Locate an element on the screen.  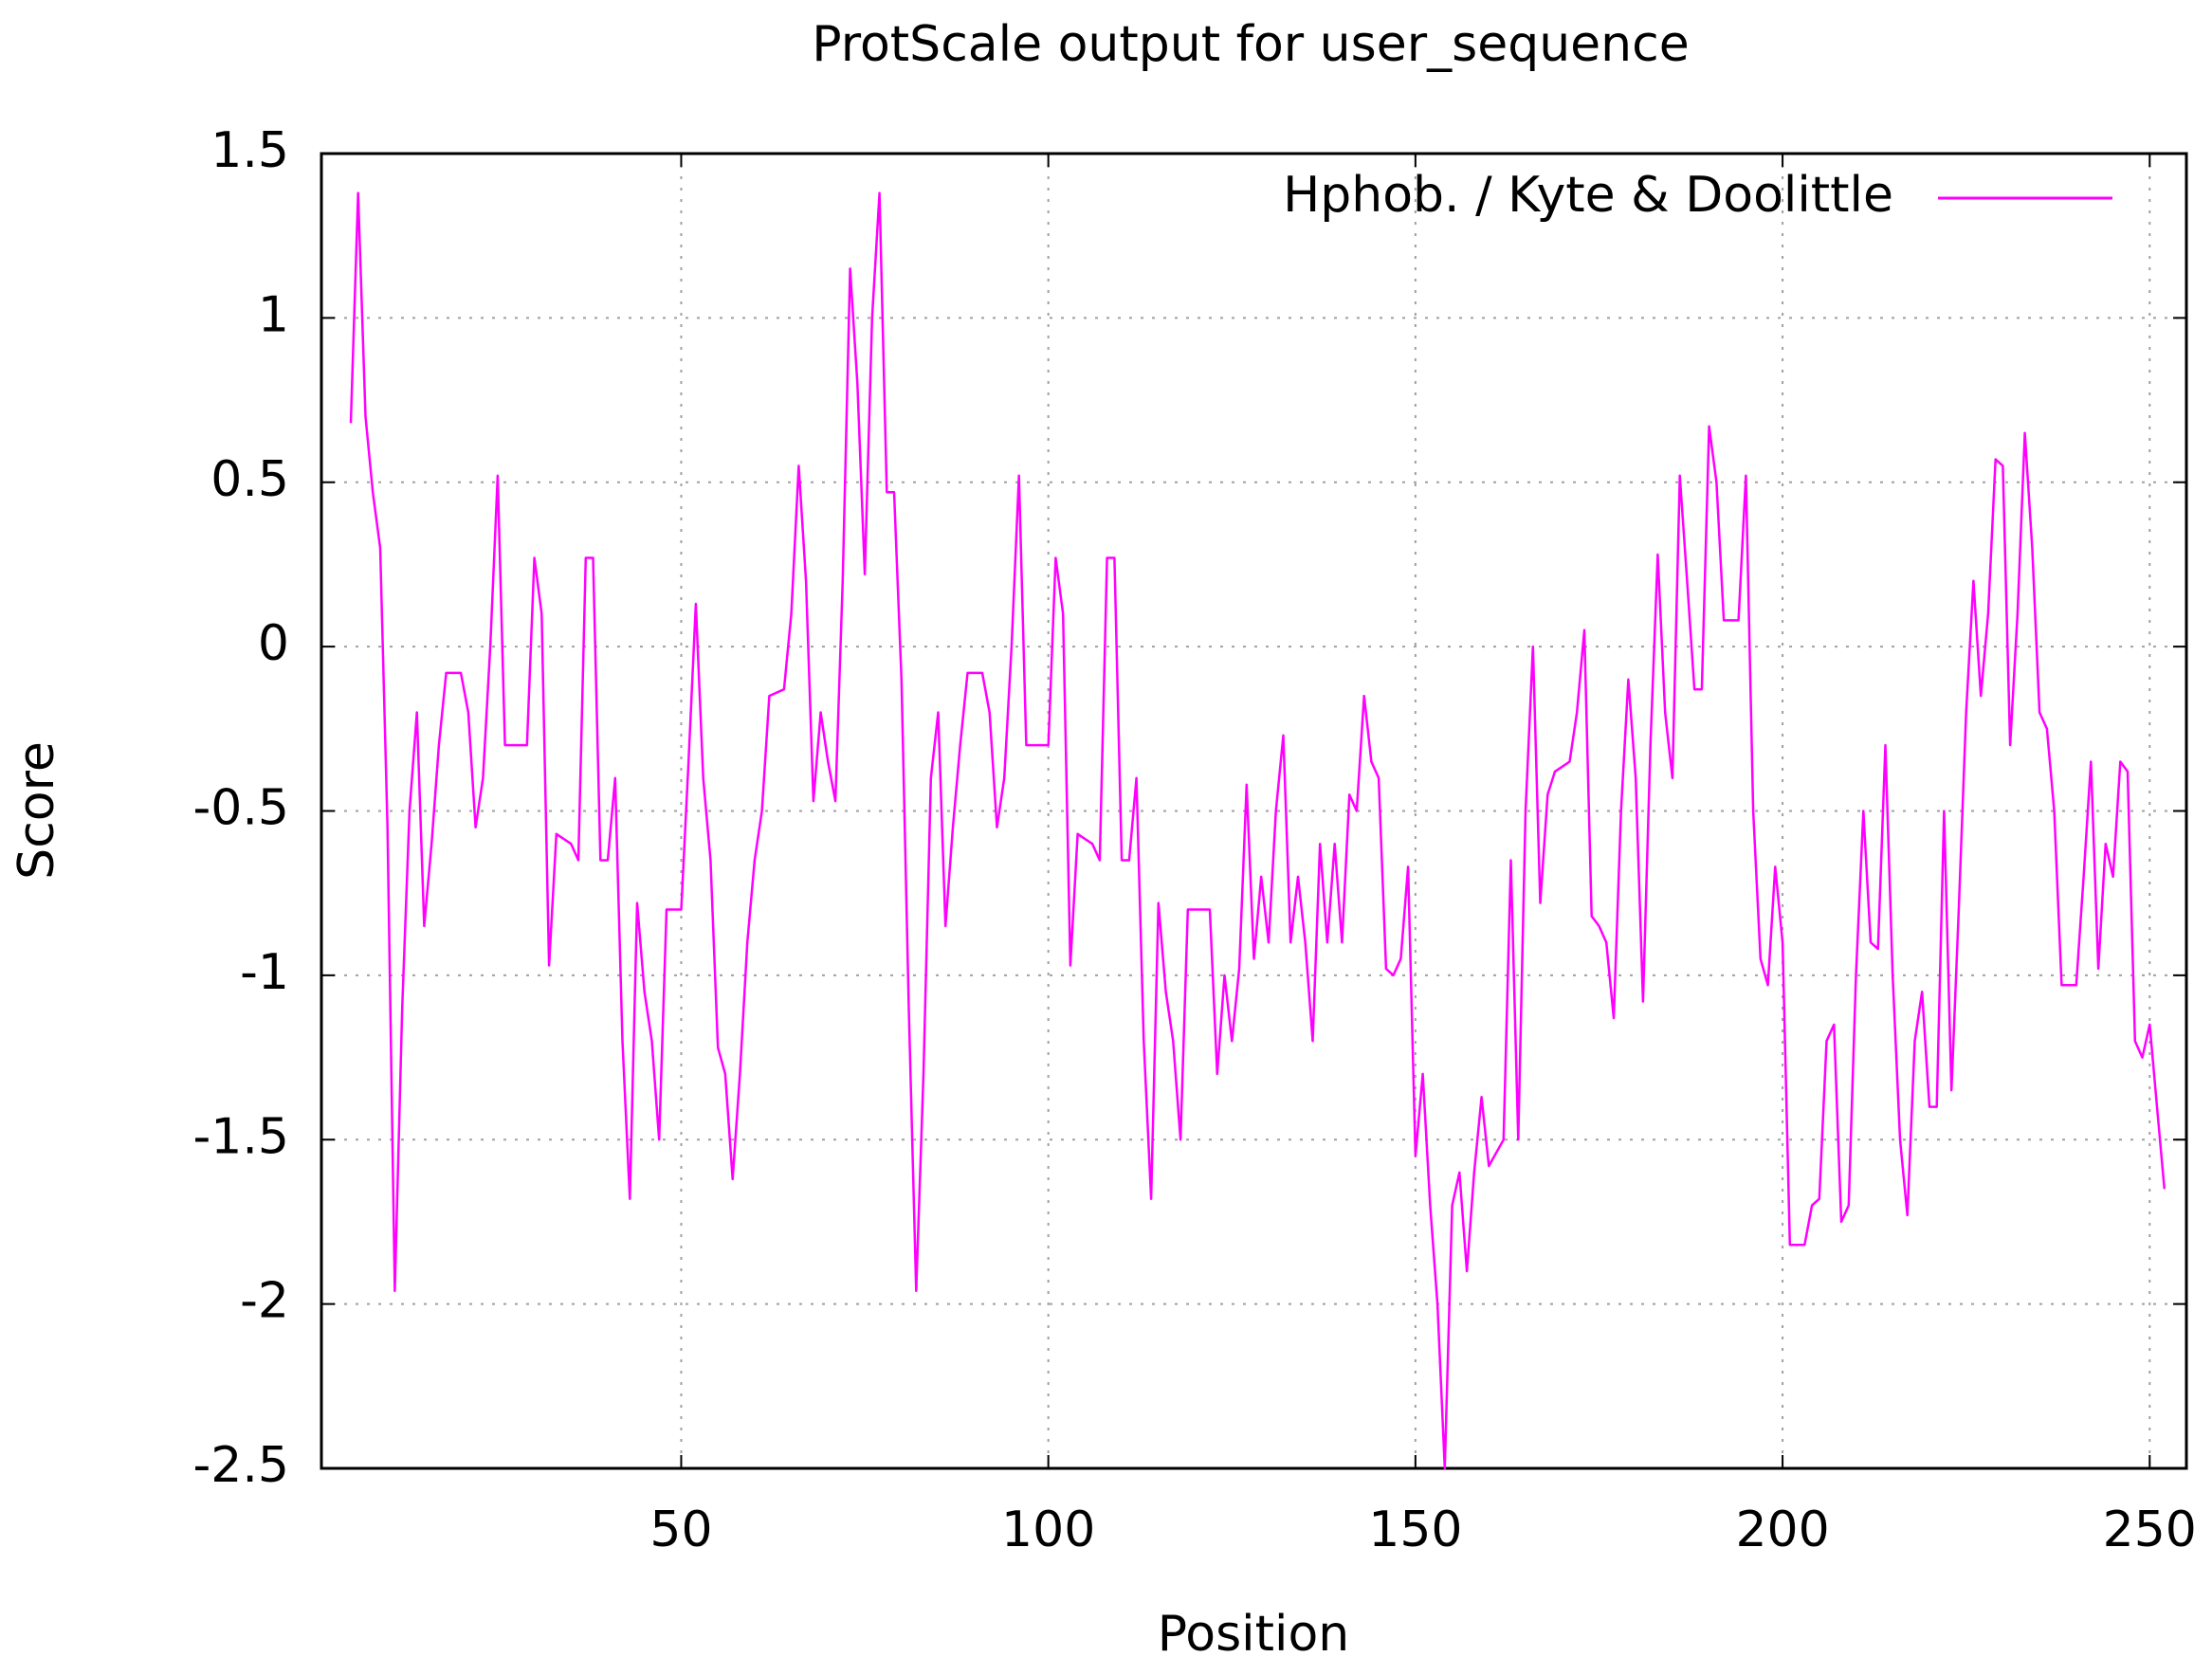
x-tick-label: 200 is located at coordinates (1782, 1530).